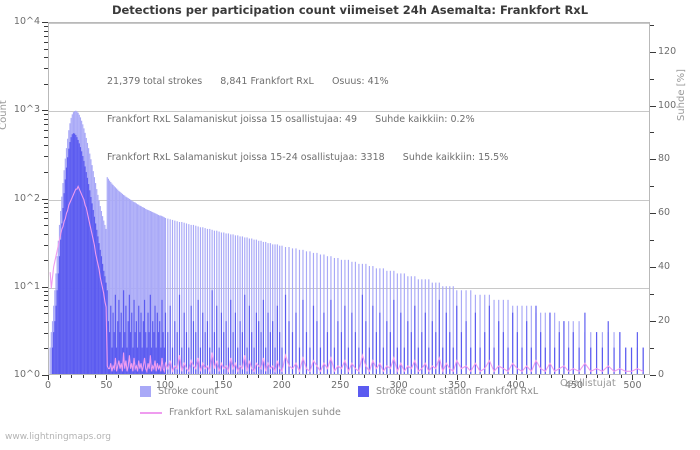 The image size is (700, 450). Describe the element at coordinates (26, 374) in the screenshot. I see `y-axis-left-tick: 10^0` at that location.